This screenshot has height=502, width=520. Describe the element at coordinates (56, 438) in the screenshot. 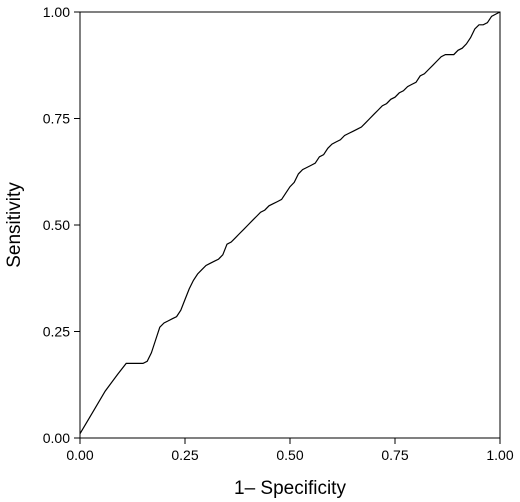

I see `y-tick-label: 0.00` at that location.